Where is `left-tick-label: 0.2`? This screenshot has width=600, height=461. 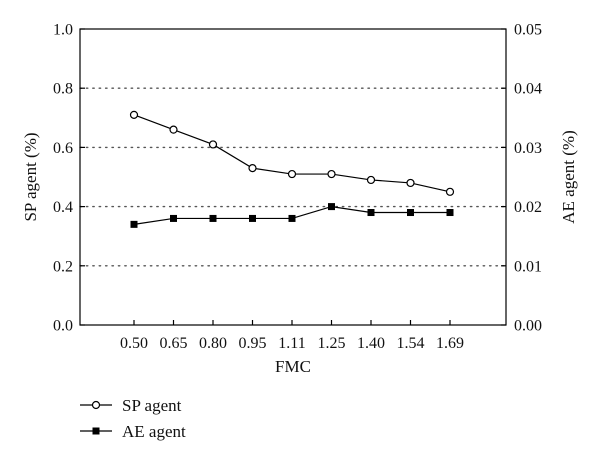 left-tick-label: 0.2 is located at coordinates (63, 266).